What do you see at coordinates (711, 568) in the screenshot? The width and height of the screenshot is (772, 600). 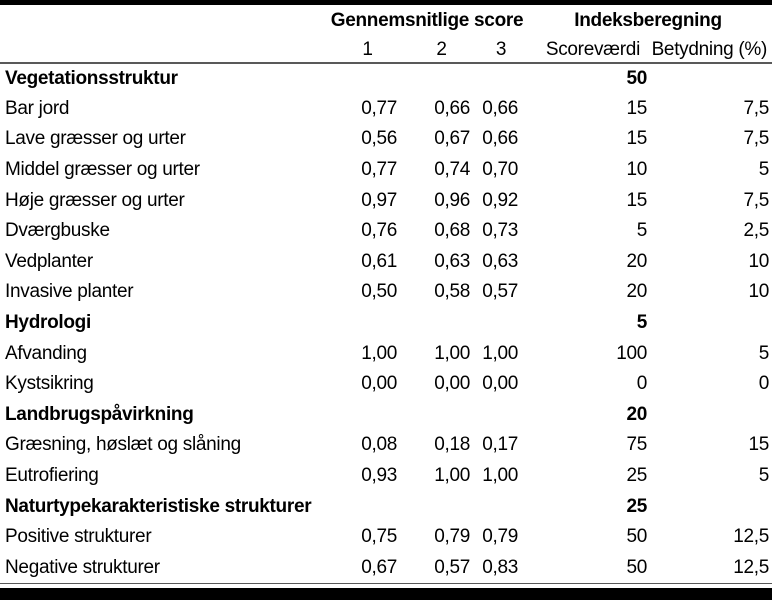 I see `betydning-cell: 12,5` at bounding box center [711, 568].